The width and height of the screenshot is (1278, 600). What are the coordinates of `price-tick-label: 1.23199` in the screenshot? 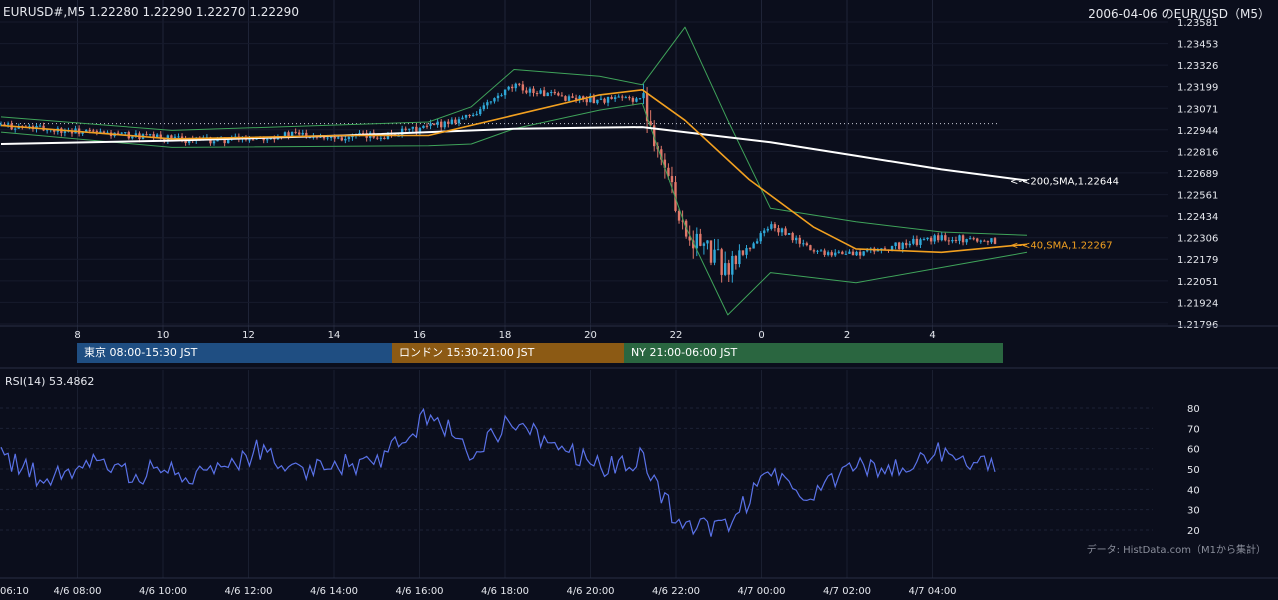 It's located at (1197, 88).